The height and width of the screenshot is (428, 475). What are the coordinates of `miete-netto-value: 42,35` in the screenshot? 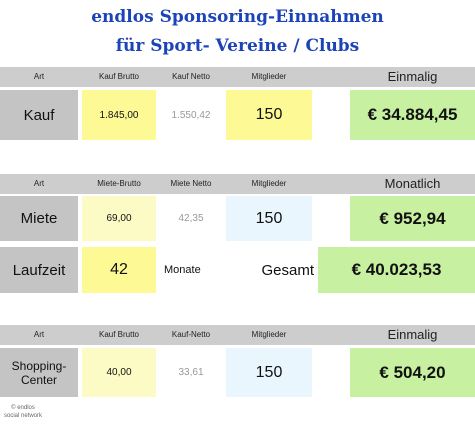 It's located at (191, 218).